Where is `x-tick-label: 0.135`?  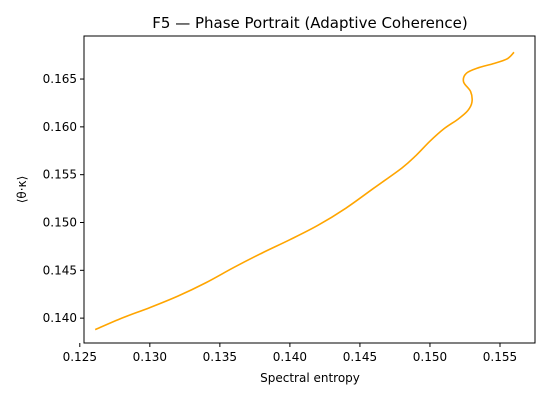 x-tick-label: 0.135 is located at coordinates (220, 357).